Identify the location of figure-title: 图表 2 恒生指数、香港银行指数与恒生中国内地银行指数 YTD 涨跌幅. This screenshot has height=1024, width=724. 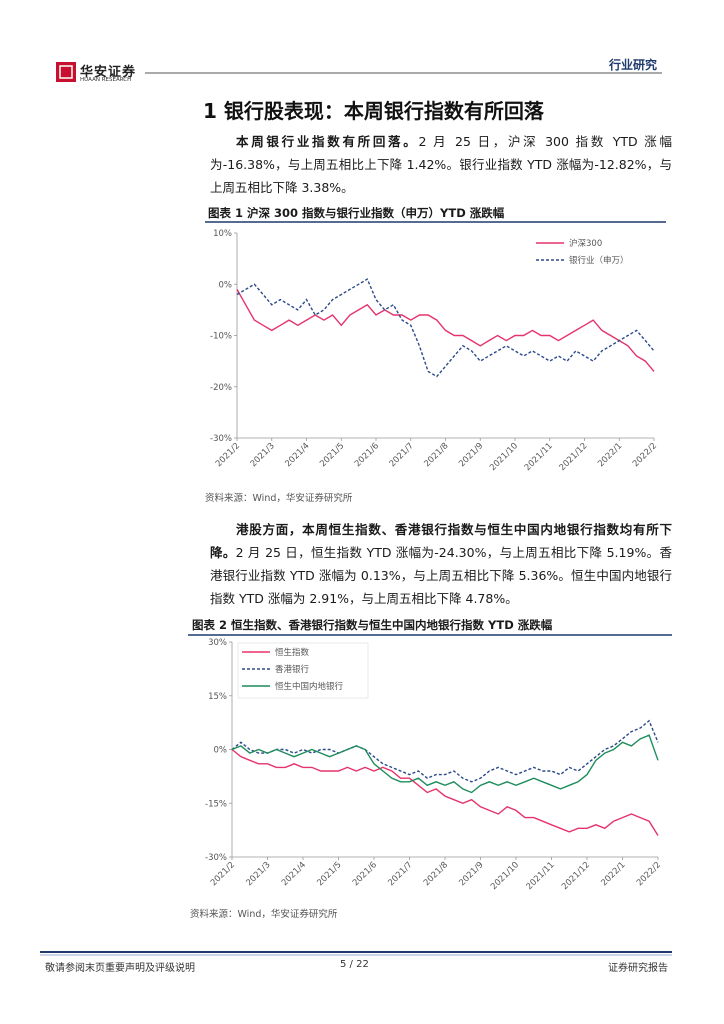
(372, 625).